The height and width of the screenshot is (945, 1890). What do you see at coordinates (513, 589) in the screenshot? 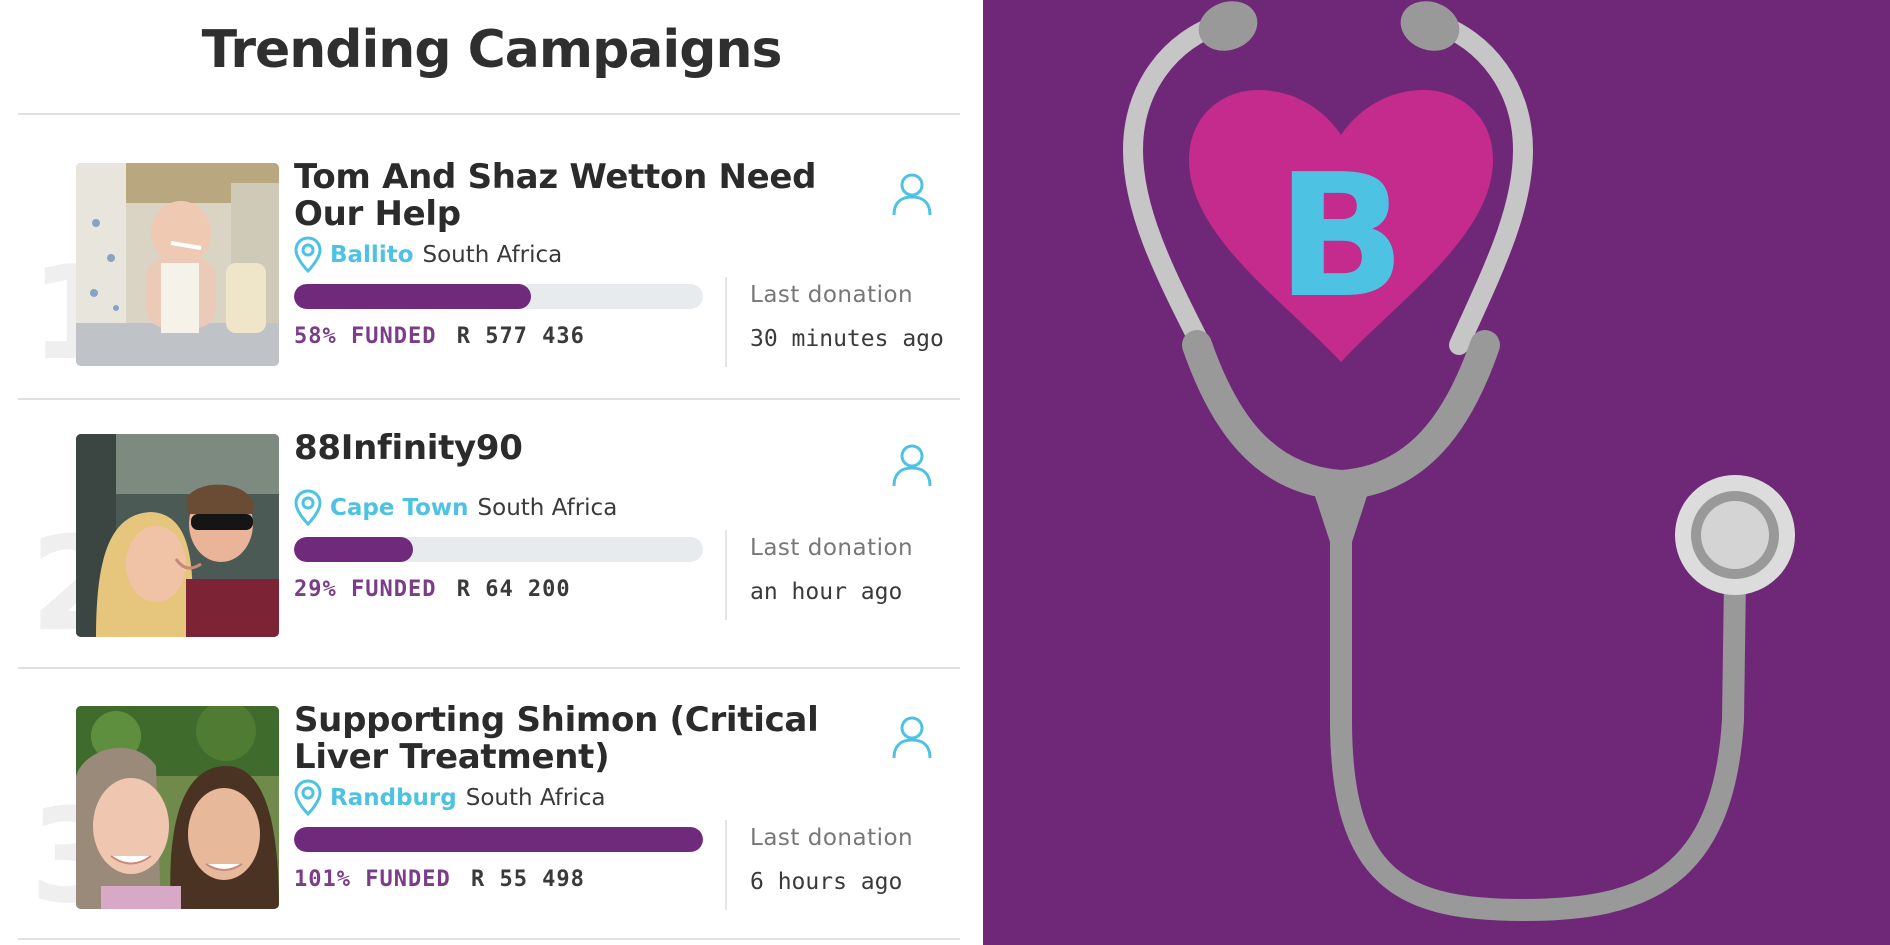
I see `funded-amount: R 64 200` at bounding box center [513, 589].